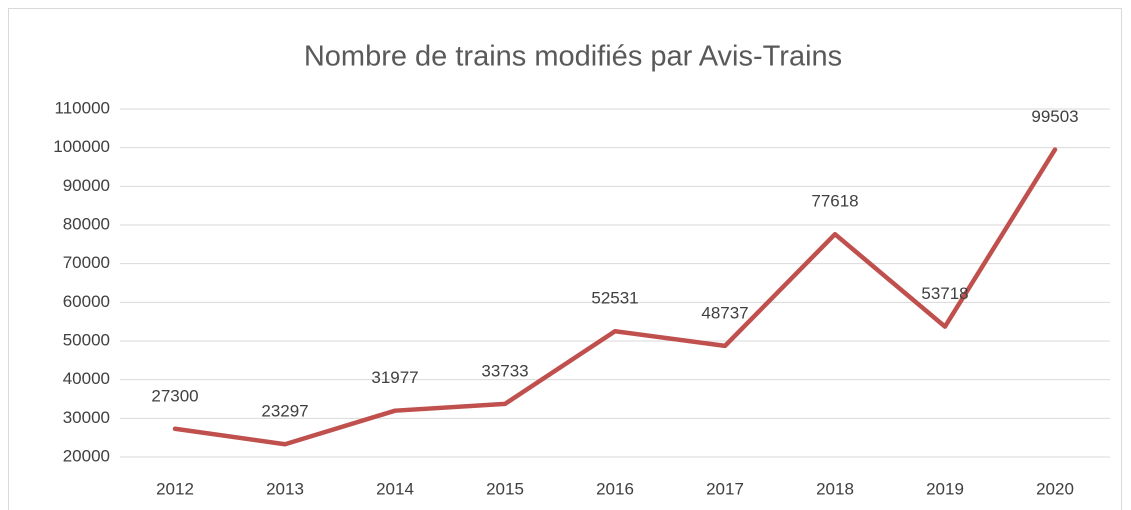 This screenshot has width=1131, height=510. What do you see at coordinates (615, 488) in the screenshot?
I see `x-tick-label: 2016` at bounding box center [615, 488].